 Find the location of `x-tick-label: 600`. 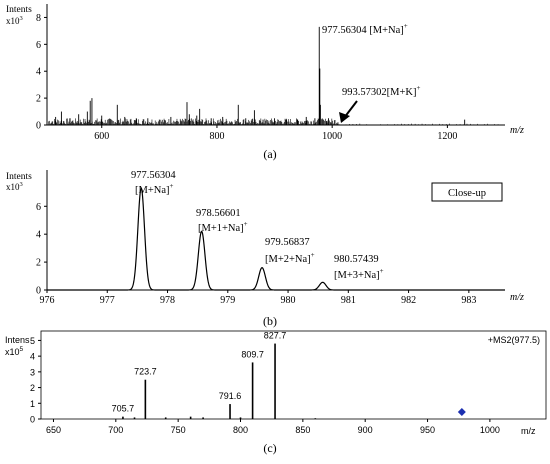

x-tick-label: 600 is located at coordinates (101, 136).